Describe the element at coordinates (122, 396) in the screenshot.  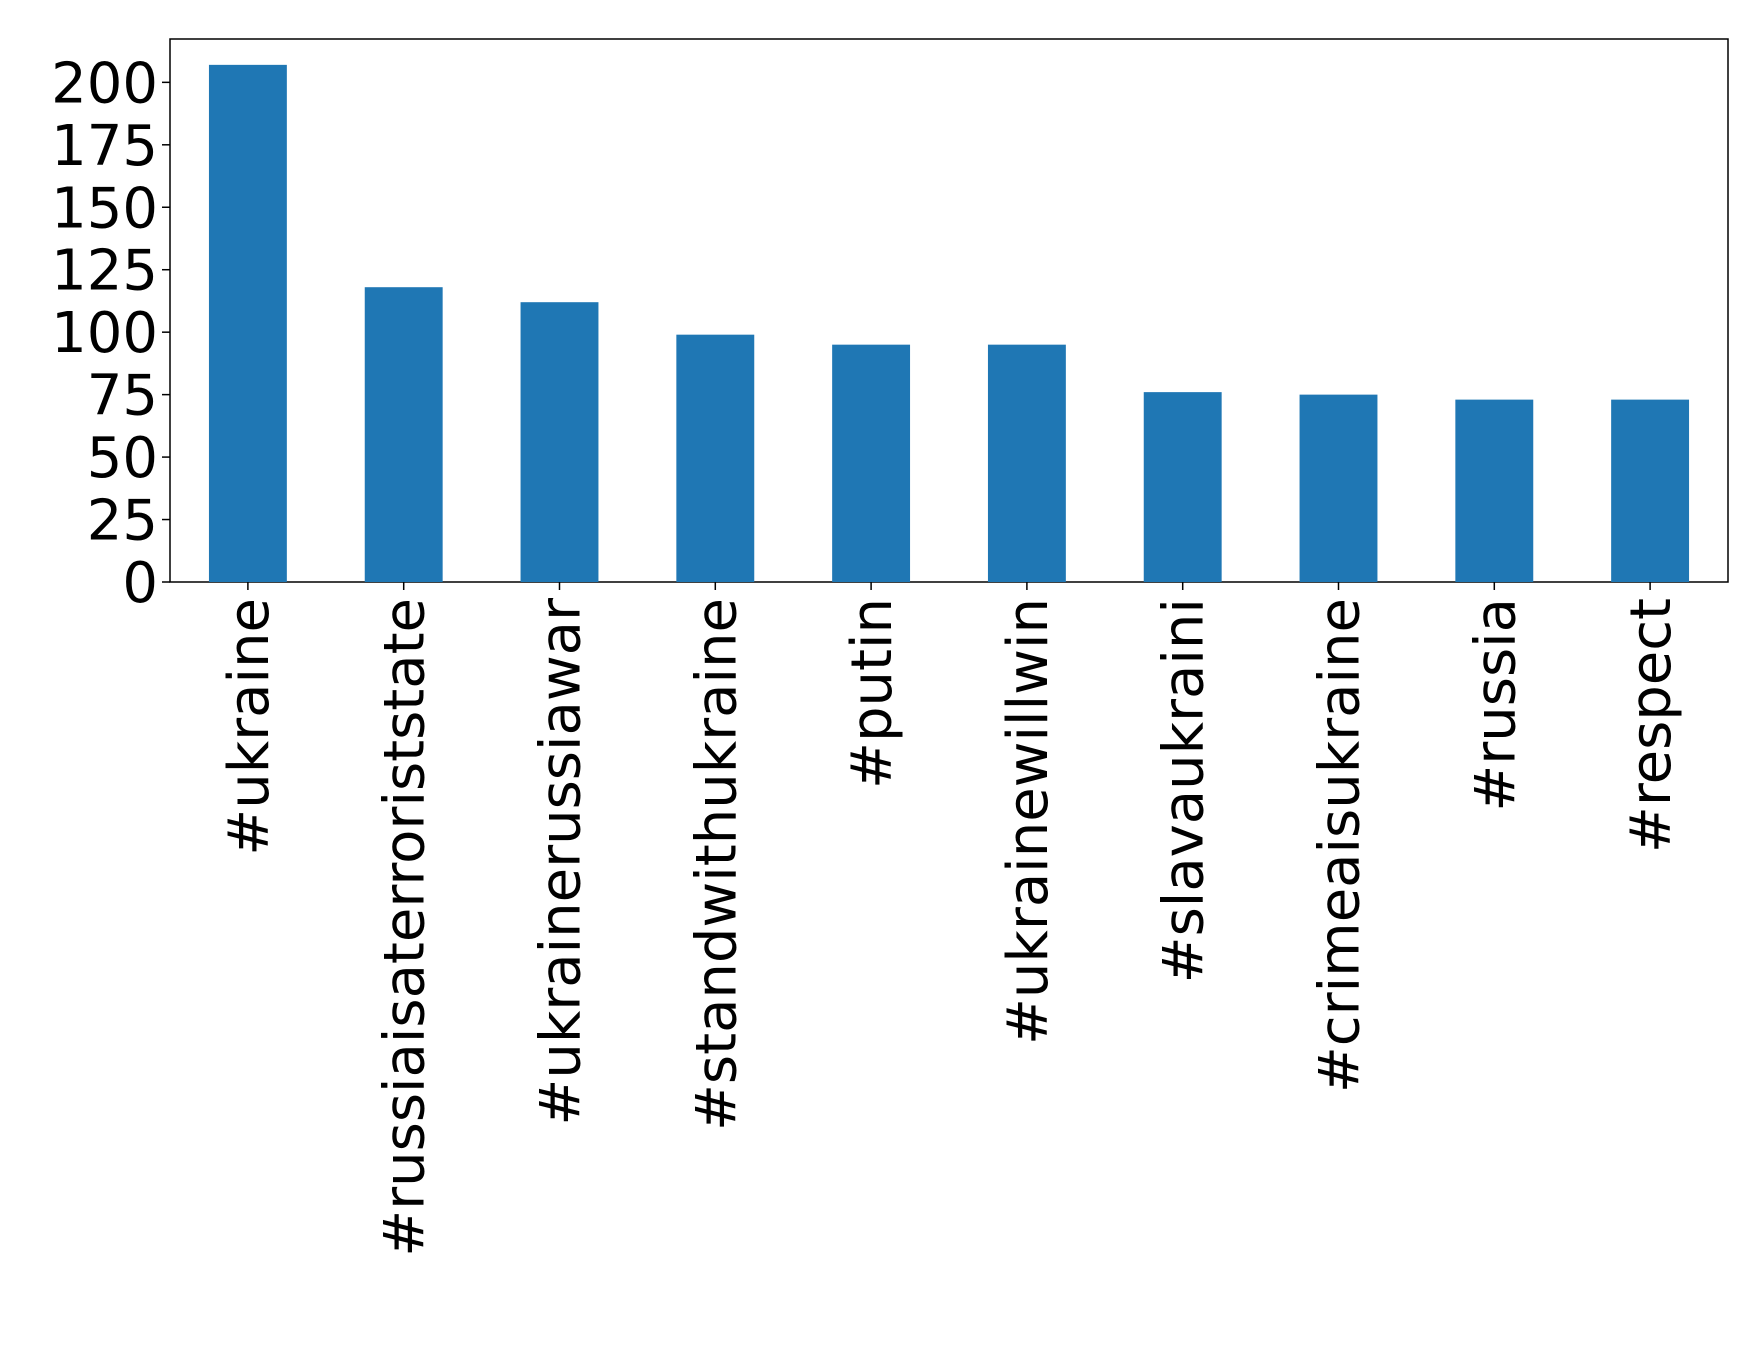
I see `y-tick-label: 75` at that location.